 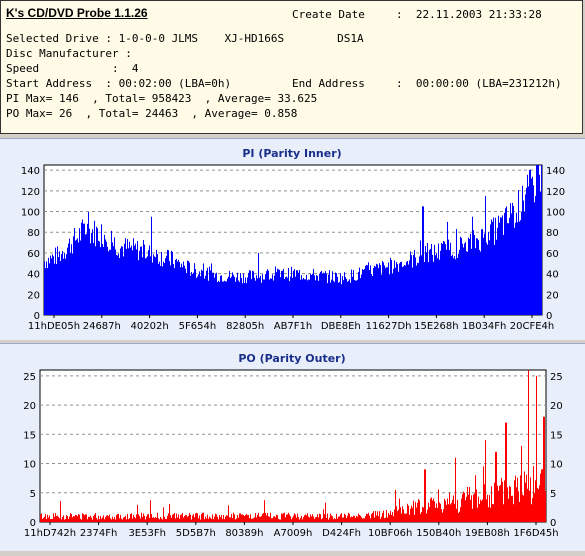 I want to click on create-date-value: : 22.11.2003 21:33:28, so click(x=469, y=14).